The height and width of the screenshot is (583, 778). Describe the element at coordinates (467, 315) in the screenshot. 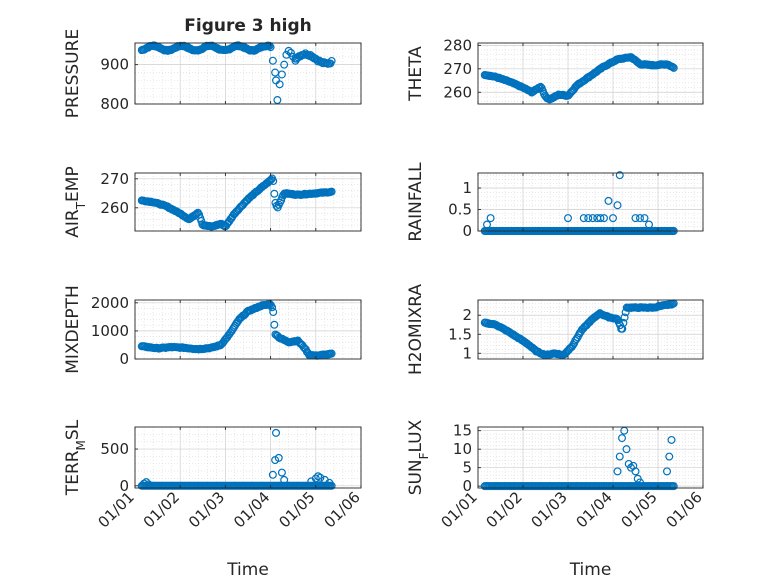

I see `y-tick-label: 2` at that location.